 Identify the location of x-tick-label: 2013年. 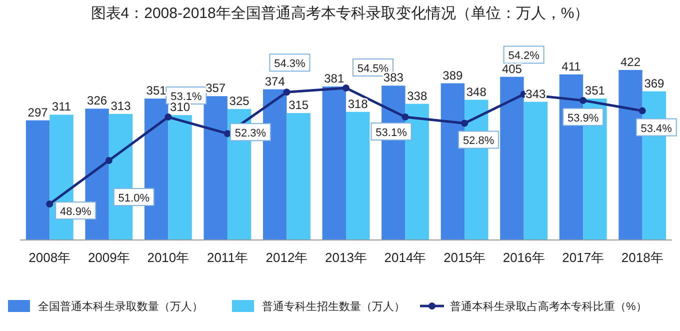
(346, 257).